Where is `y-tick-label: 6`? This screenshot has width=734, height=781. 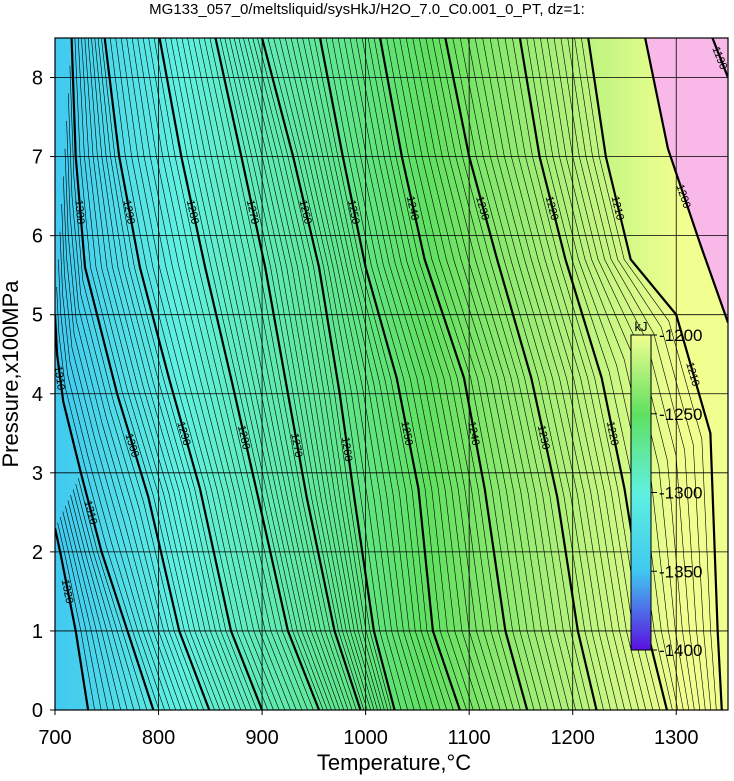 y-tick-label: 6 is located at coordinates (37, 237).